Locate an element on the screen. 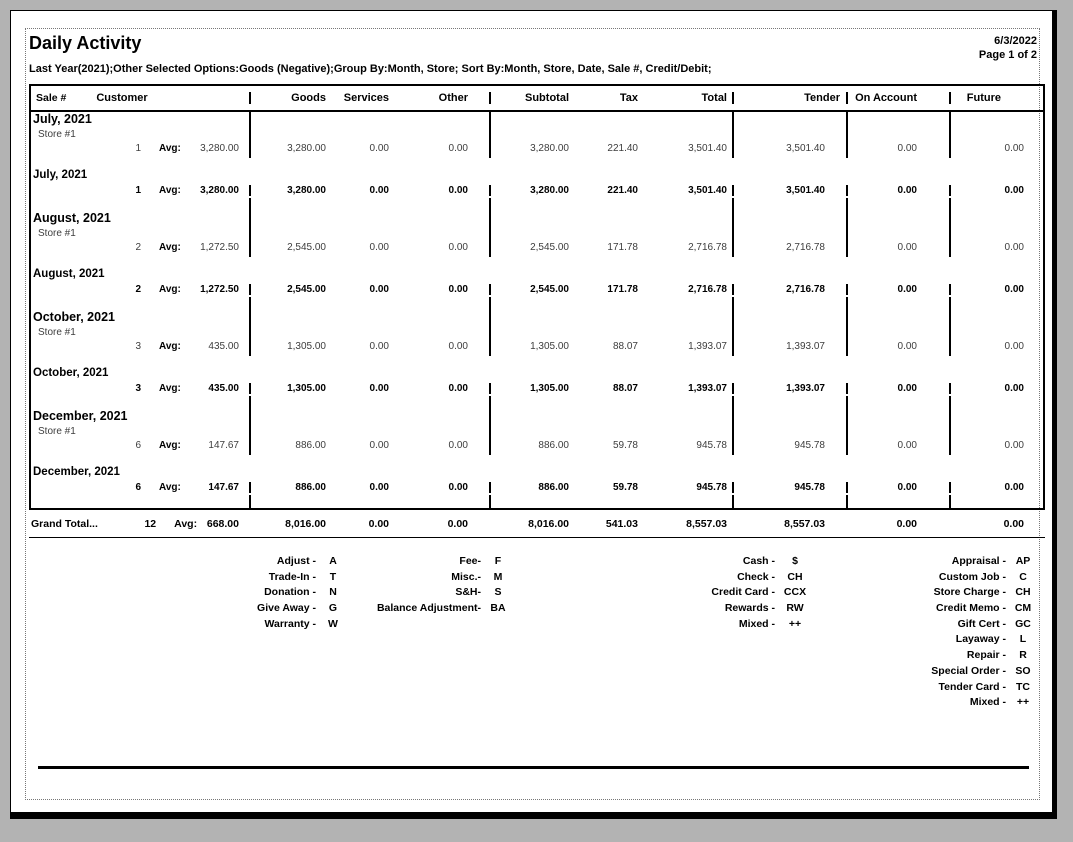 This screenshot has width=1073, height=842. month-summary-header-row: August, 2021 is located at coordinates (537, 268).